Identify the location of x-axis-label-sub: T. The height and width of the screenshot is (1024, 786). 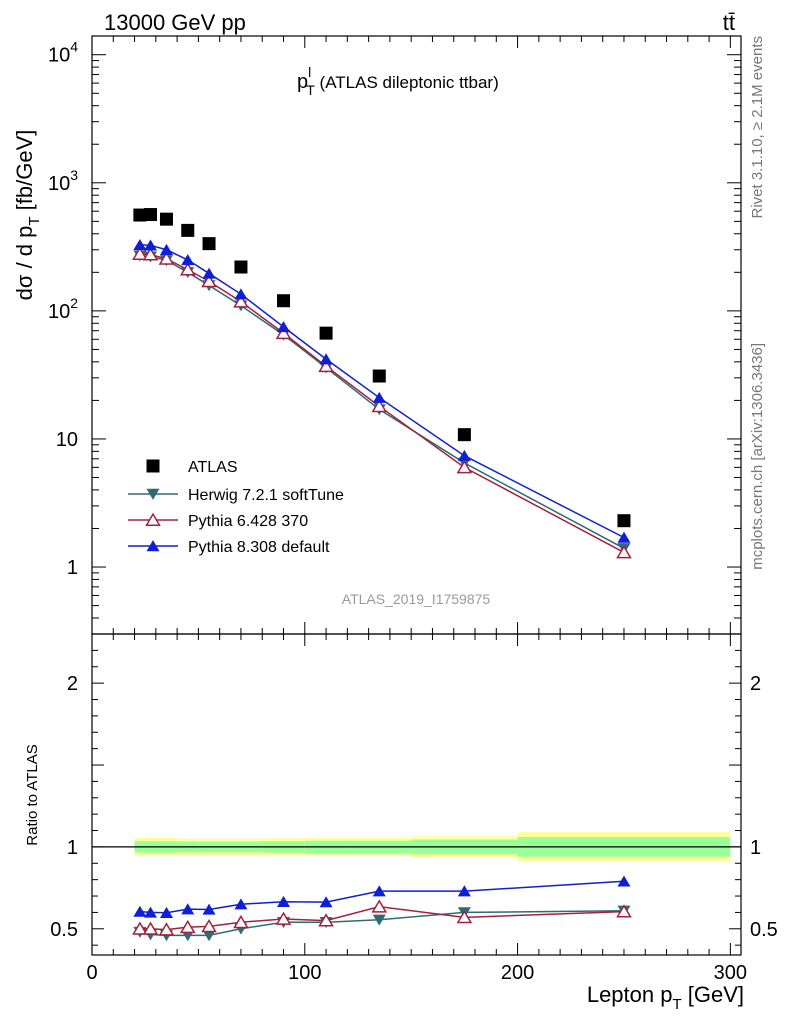
(676, 1004).